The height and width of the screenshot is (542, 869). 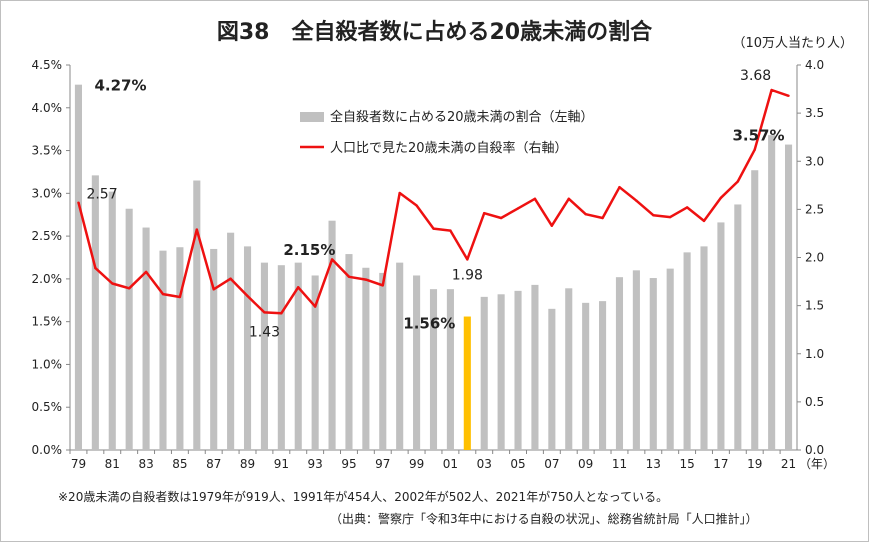 What do you see at coordinates (653, 464) in the screenshot?
I see `x-tick-label: 13` at bounding box center [653, 464].